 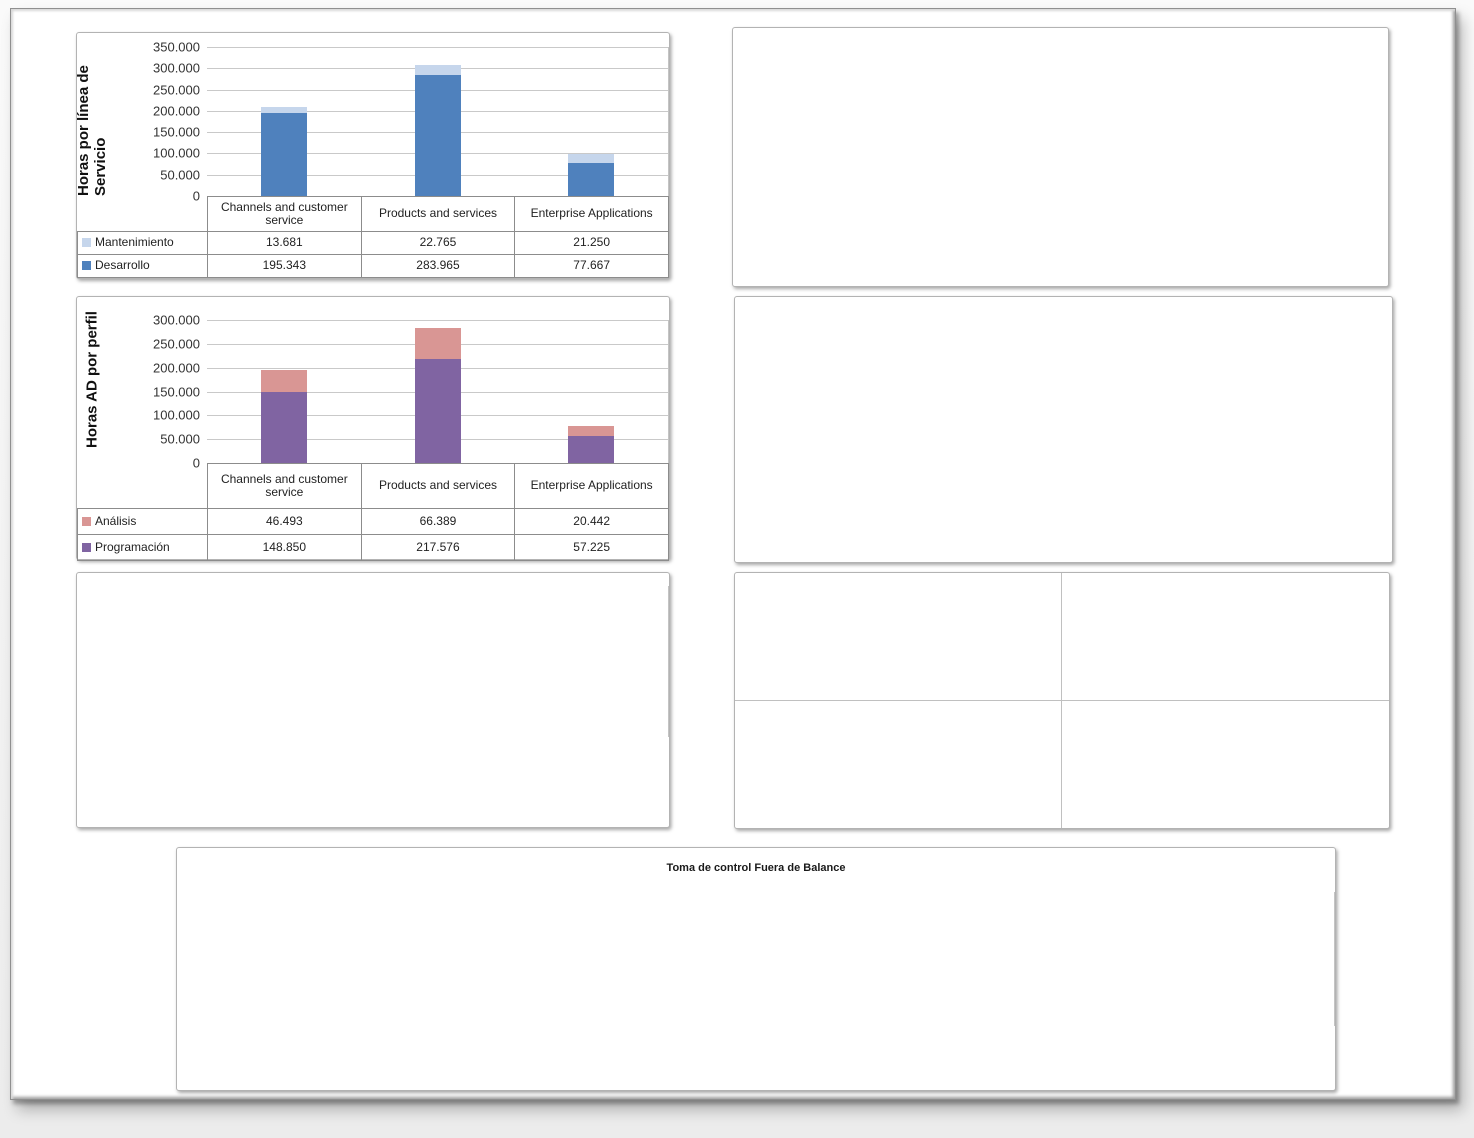 What do you see at coordinates (142, 547) in the screenshot?
I see `series-legend: Programación` at bounding box center [142, 547].